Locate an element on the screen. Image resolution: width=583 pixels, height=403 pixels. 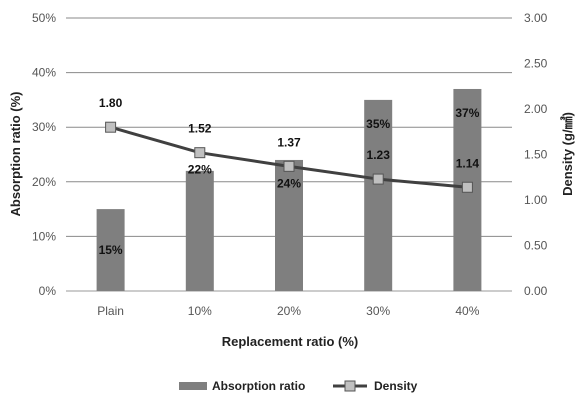
right-axis-ticks: 0.00 0.50 1.00 1.50 2.00 2.50 3.00 is located at coordinates (536, 154).